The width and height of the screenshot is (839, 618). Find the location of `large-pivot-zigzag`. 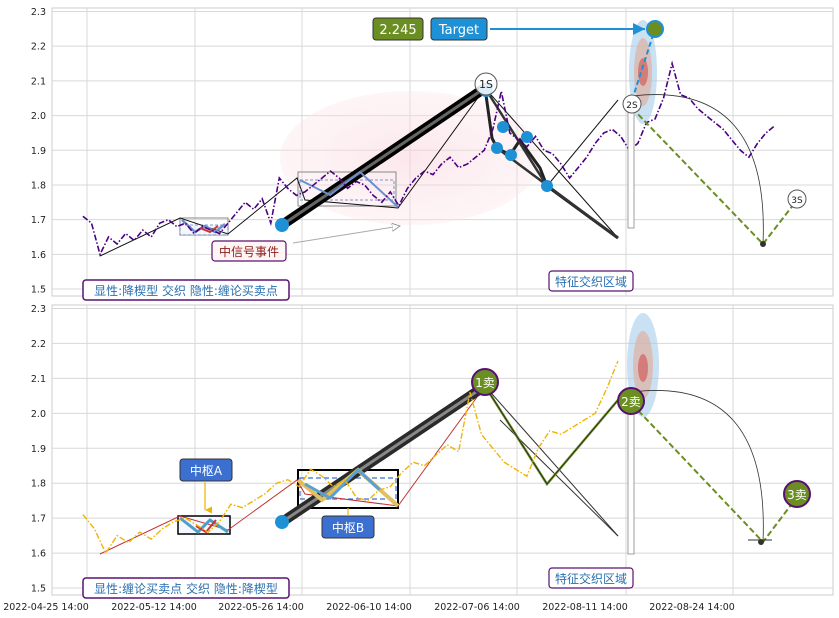

large-pivot-zigzag is located at coordinates (349, 189).